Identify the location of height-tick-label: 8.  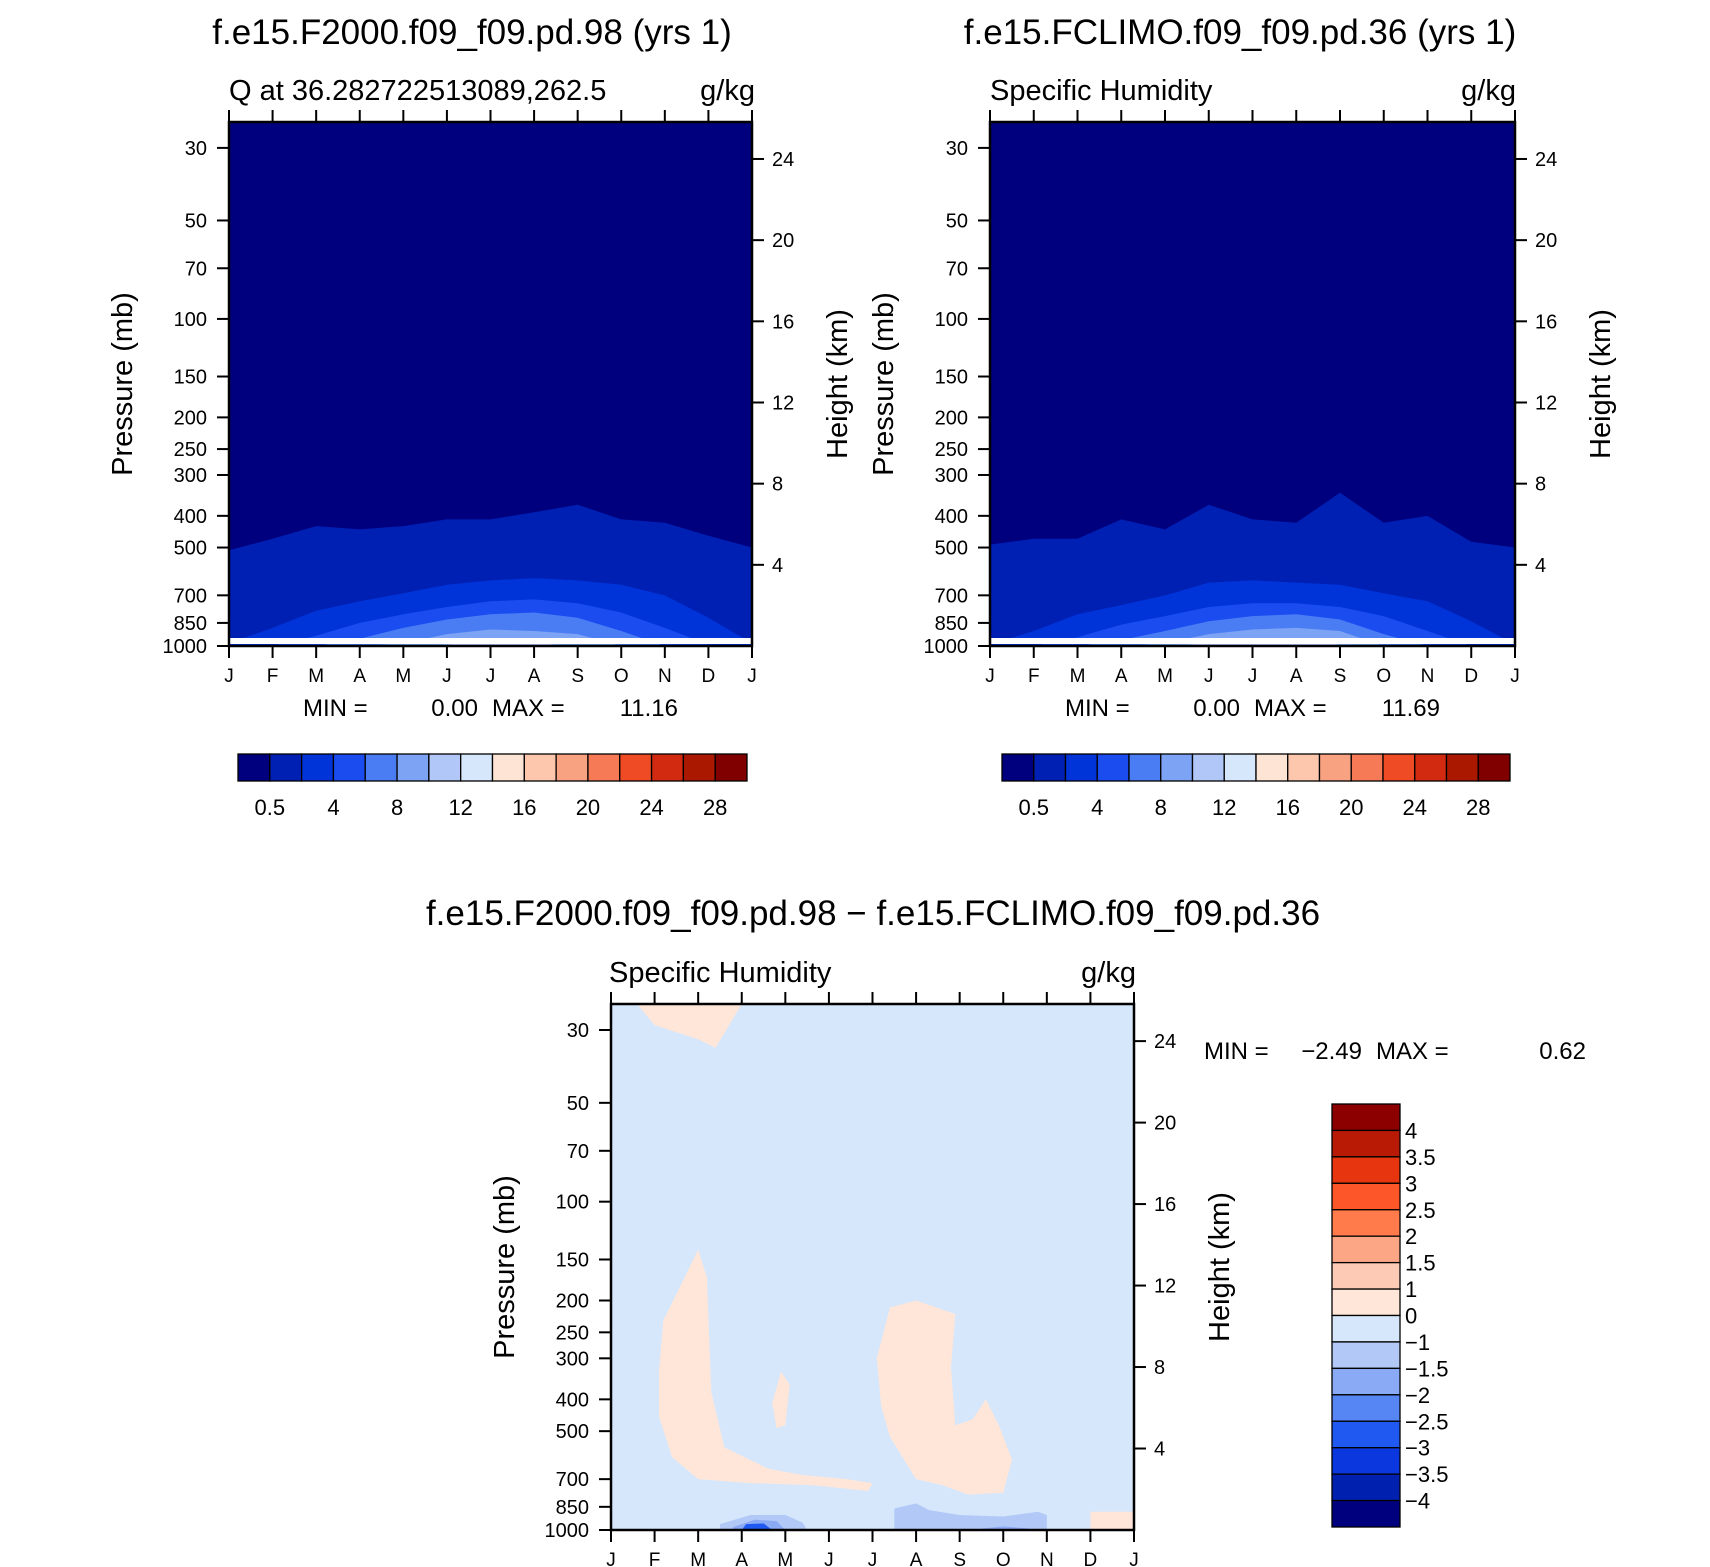
(777, 485).